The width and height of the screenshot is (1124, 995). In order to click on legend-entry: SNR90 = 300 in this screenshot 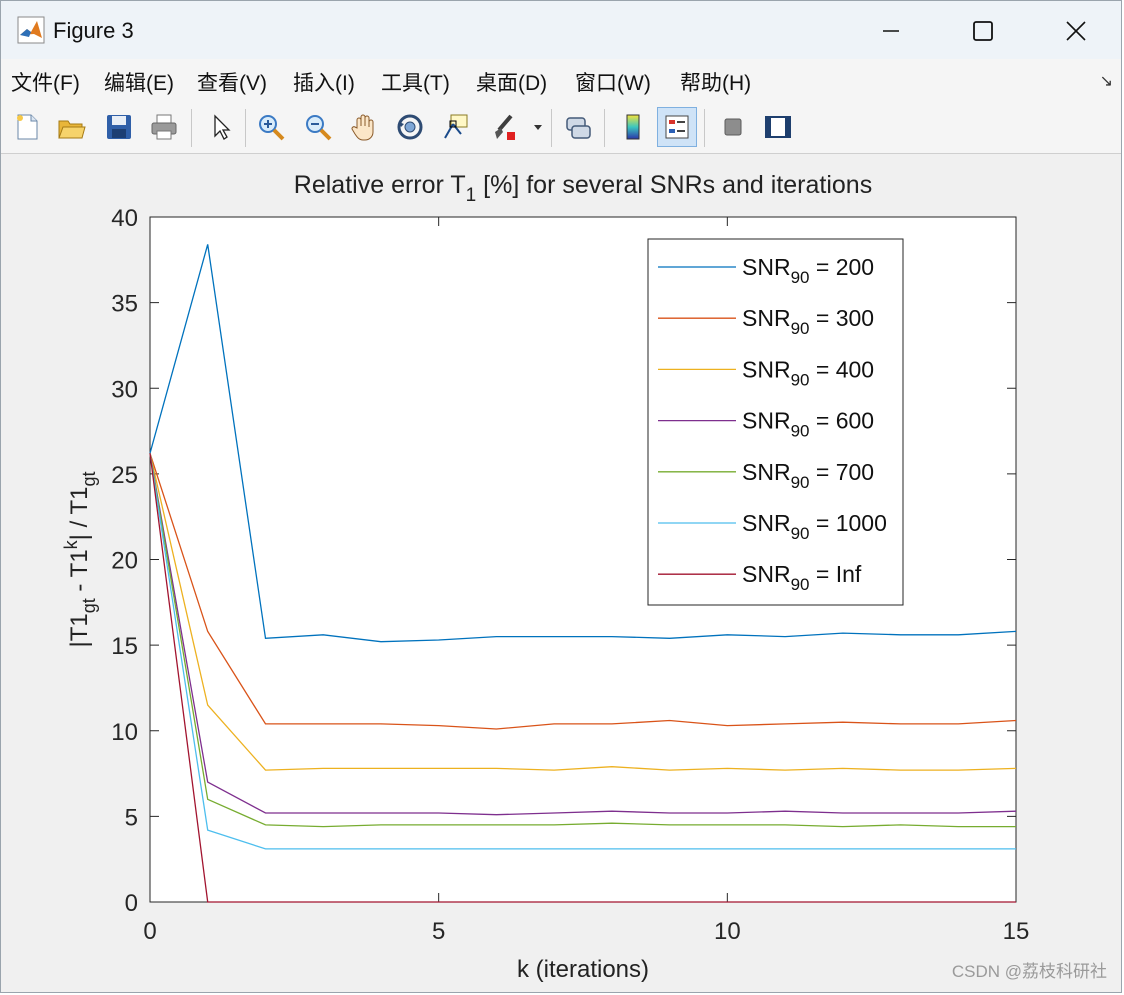, I will do `click(808, 321)`.